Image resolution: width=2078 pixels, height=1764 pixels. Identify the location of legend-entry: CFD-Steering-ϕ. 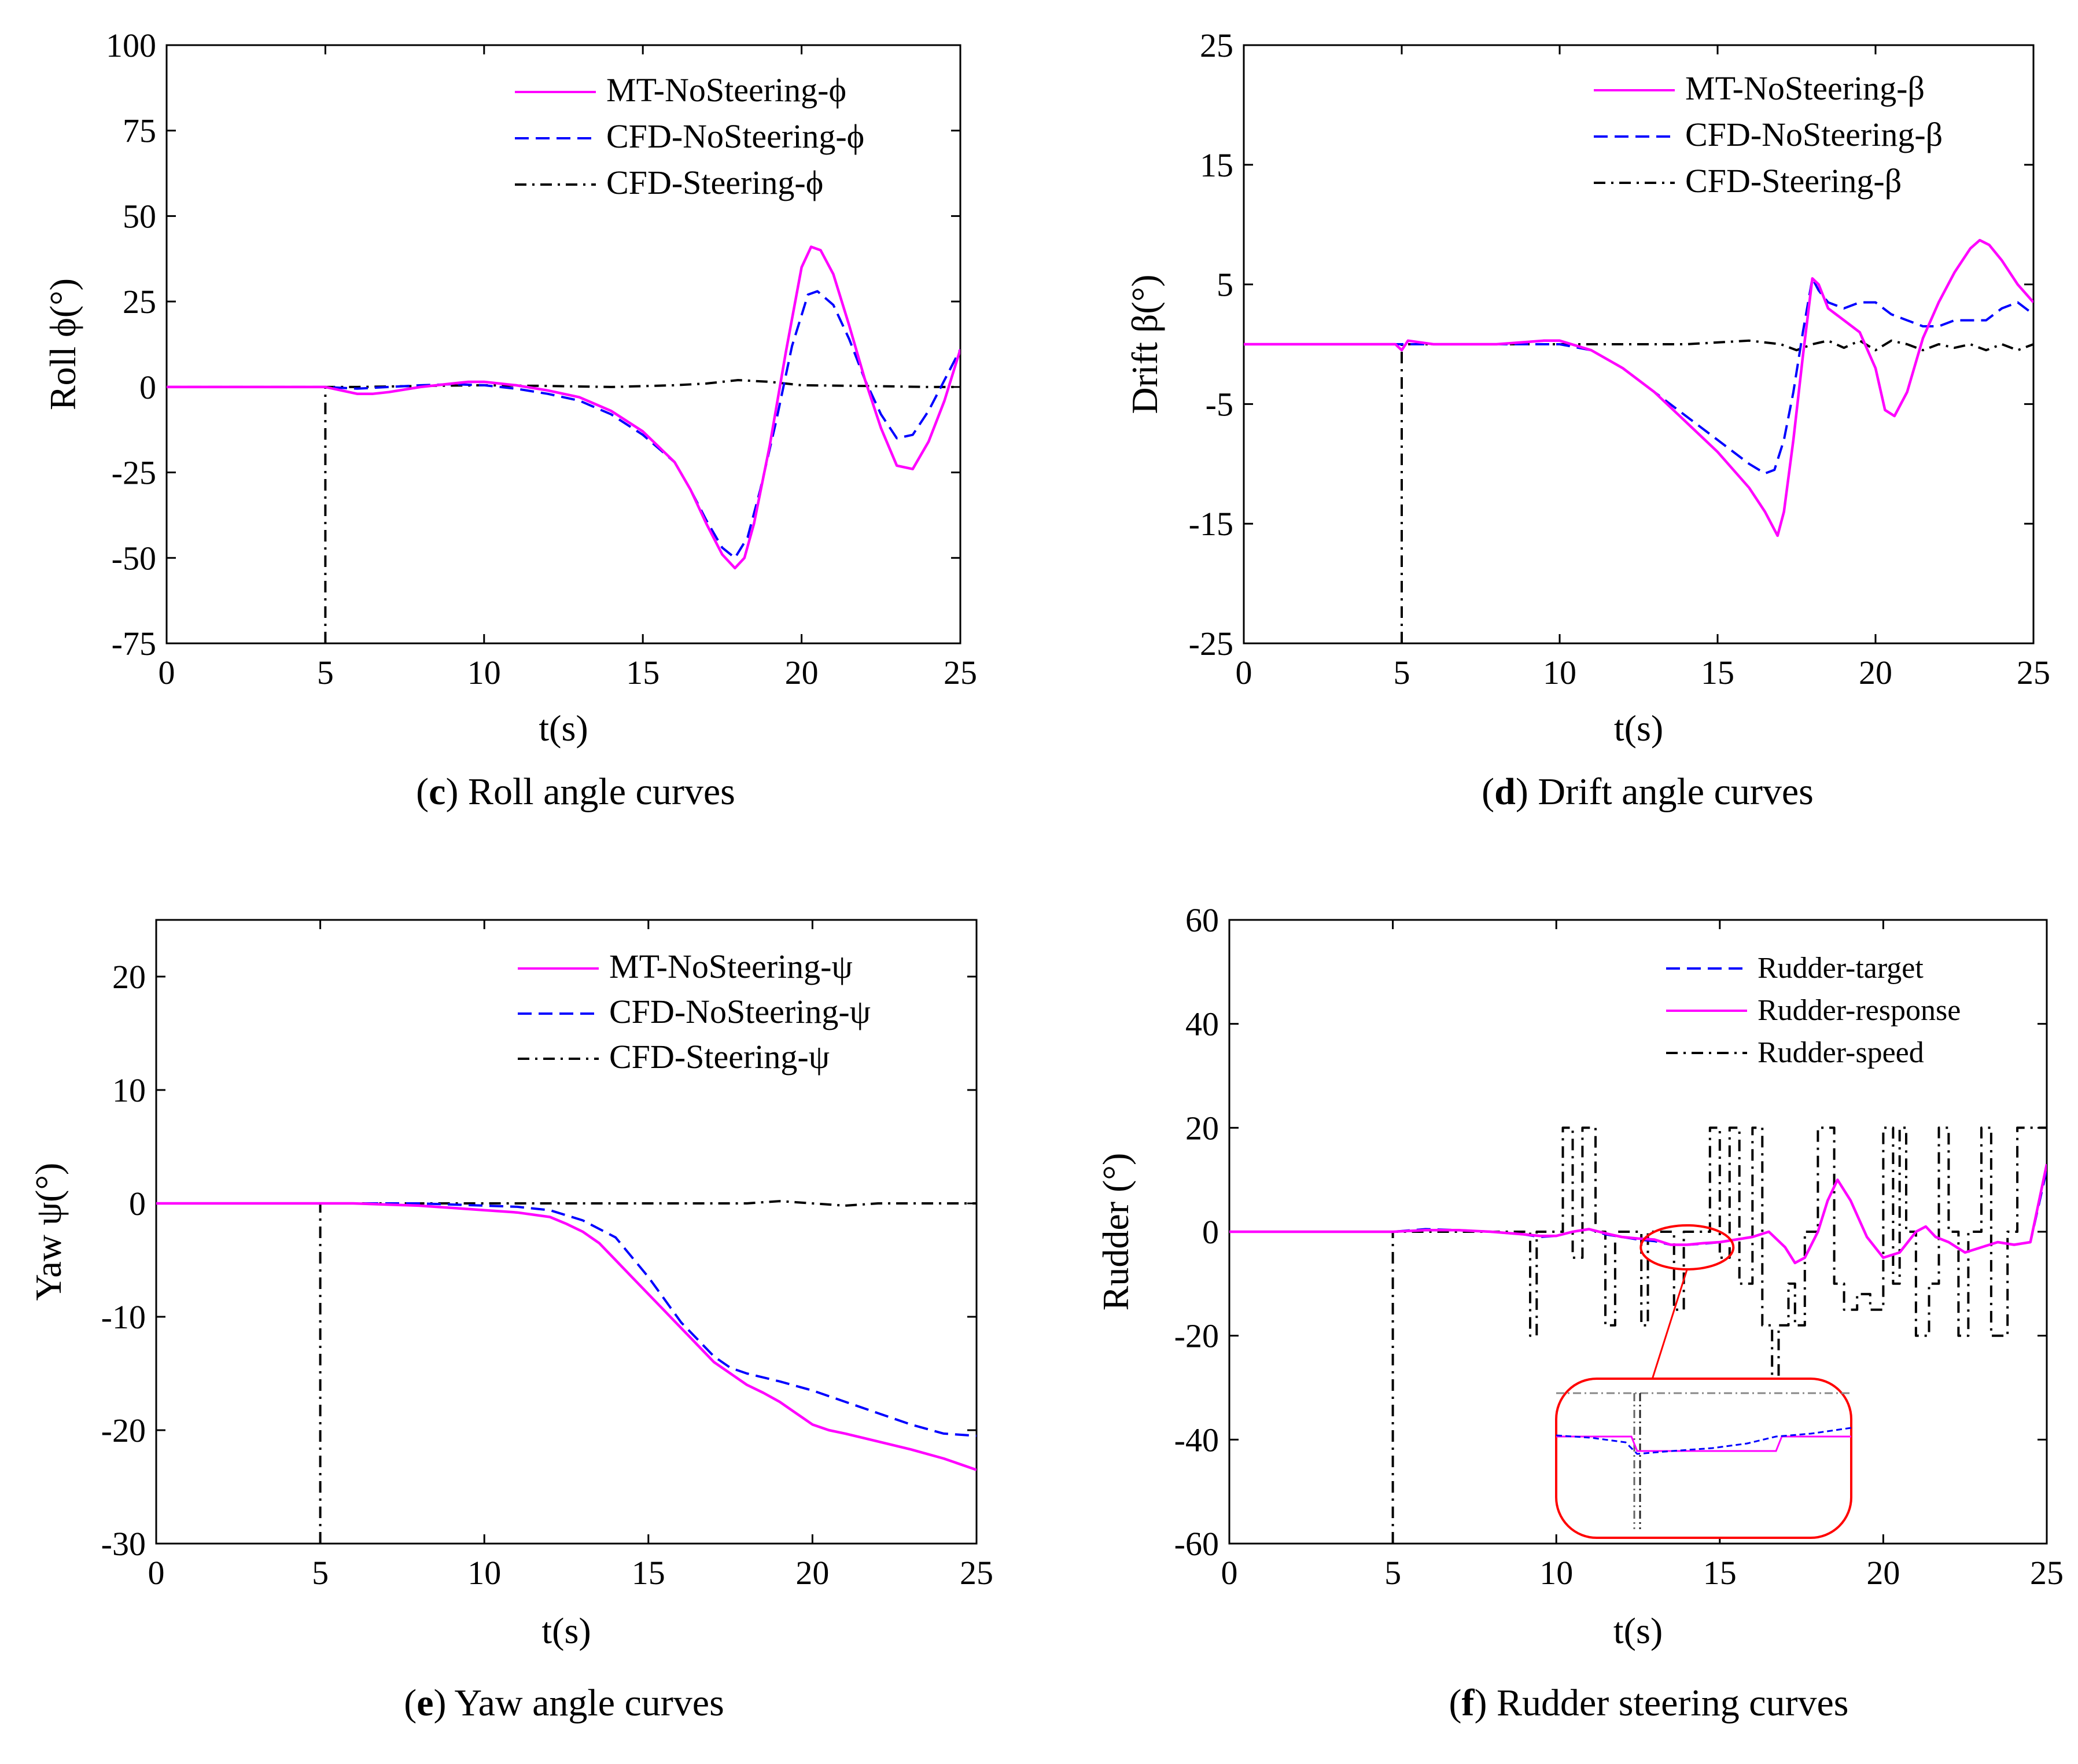
(715, 182).